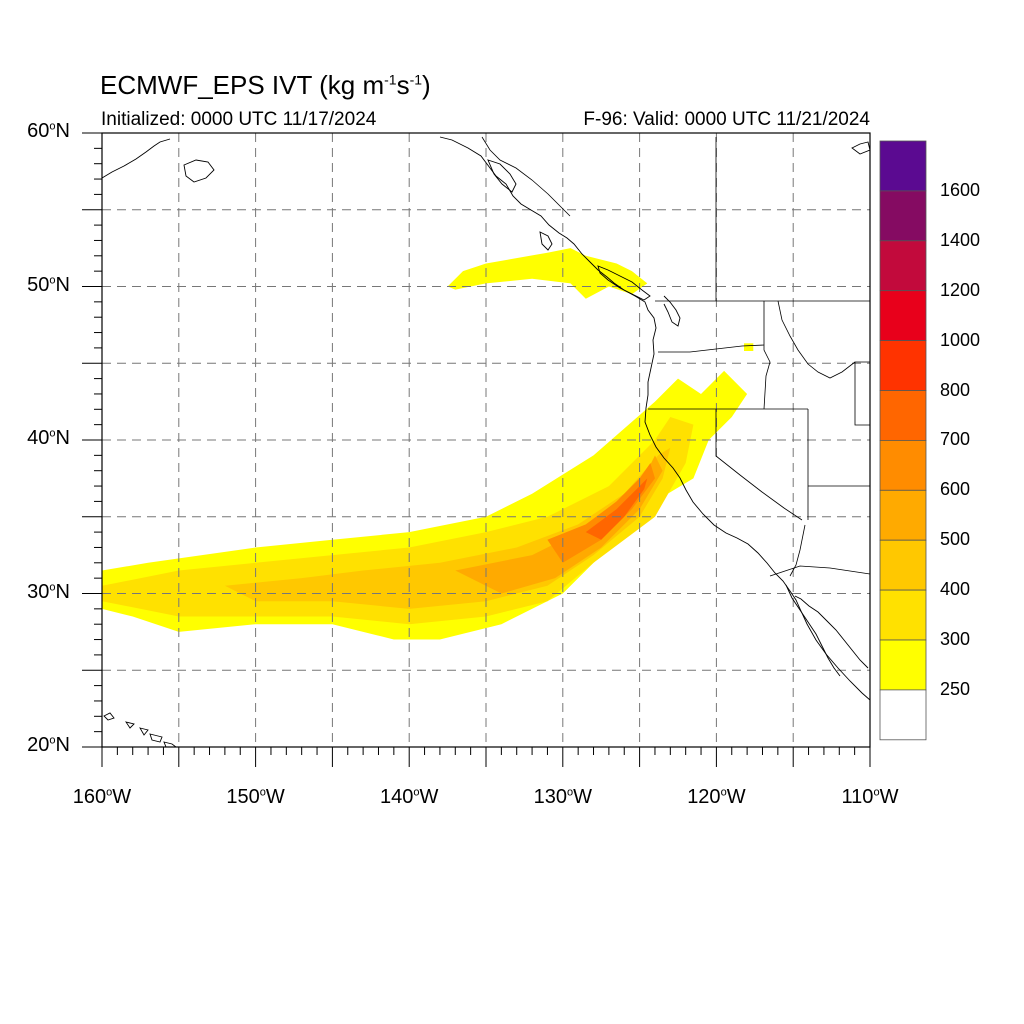  What do you see at coordinates (502, 176) in the screenshot?
I see `southeast-alaska-islands` at bounding box center [502, 176].